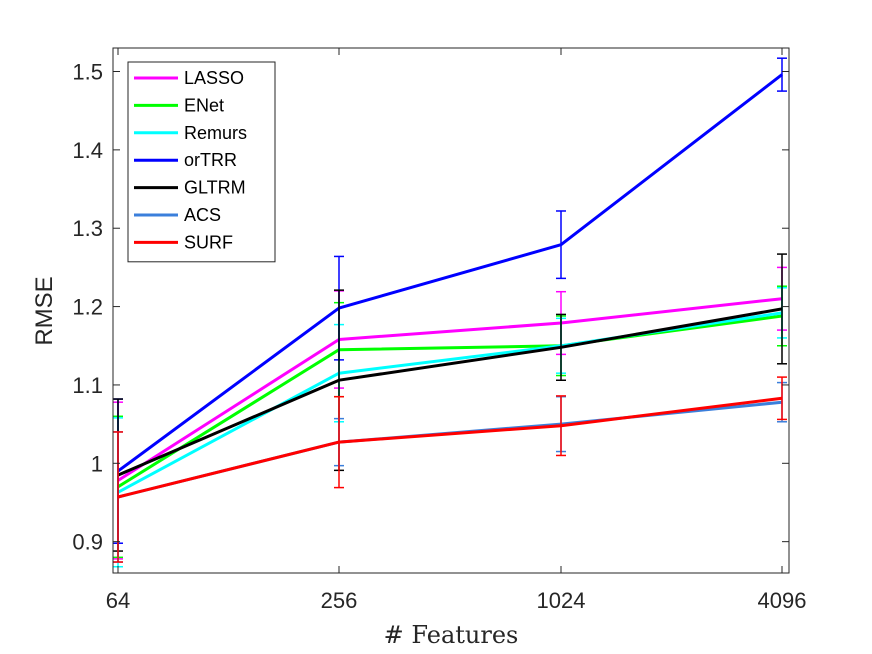 The width and height of the screenshot is (872, 654). Describe the element at coordinates (430, 542) in the screenshot. I see `y-tick: 0.9` at that location.